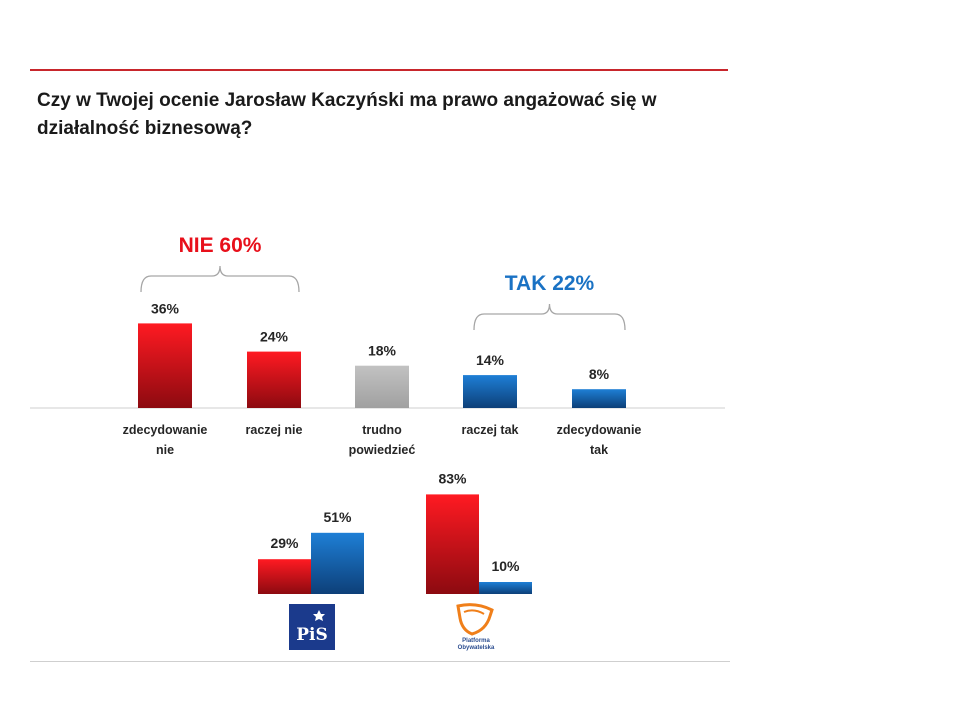  I want to click on category-label: zdecydowanie nie, so click(165, 440).